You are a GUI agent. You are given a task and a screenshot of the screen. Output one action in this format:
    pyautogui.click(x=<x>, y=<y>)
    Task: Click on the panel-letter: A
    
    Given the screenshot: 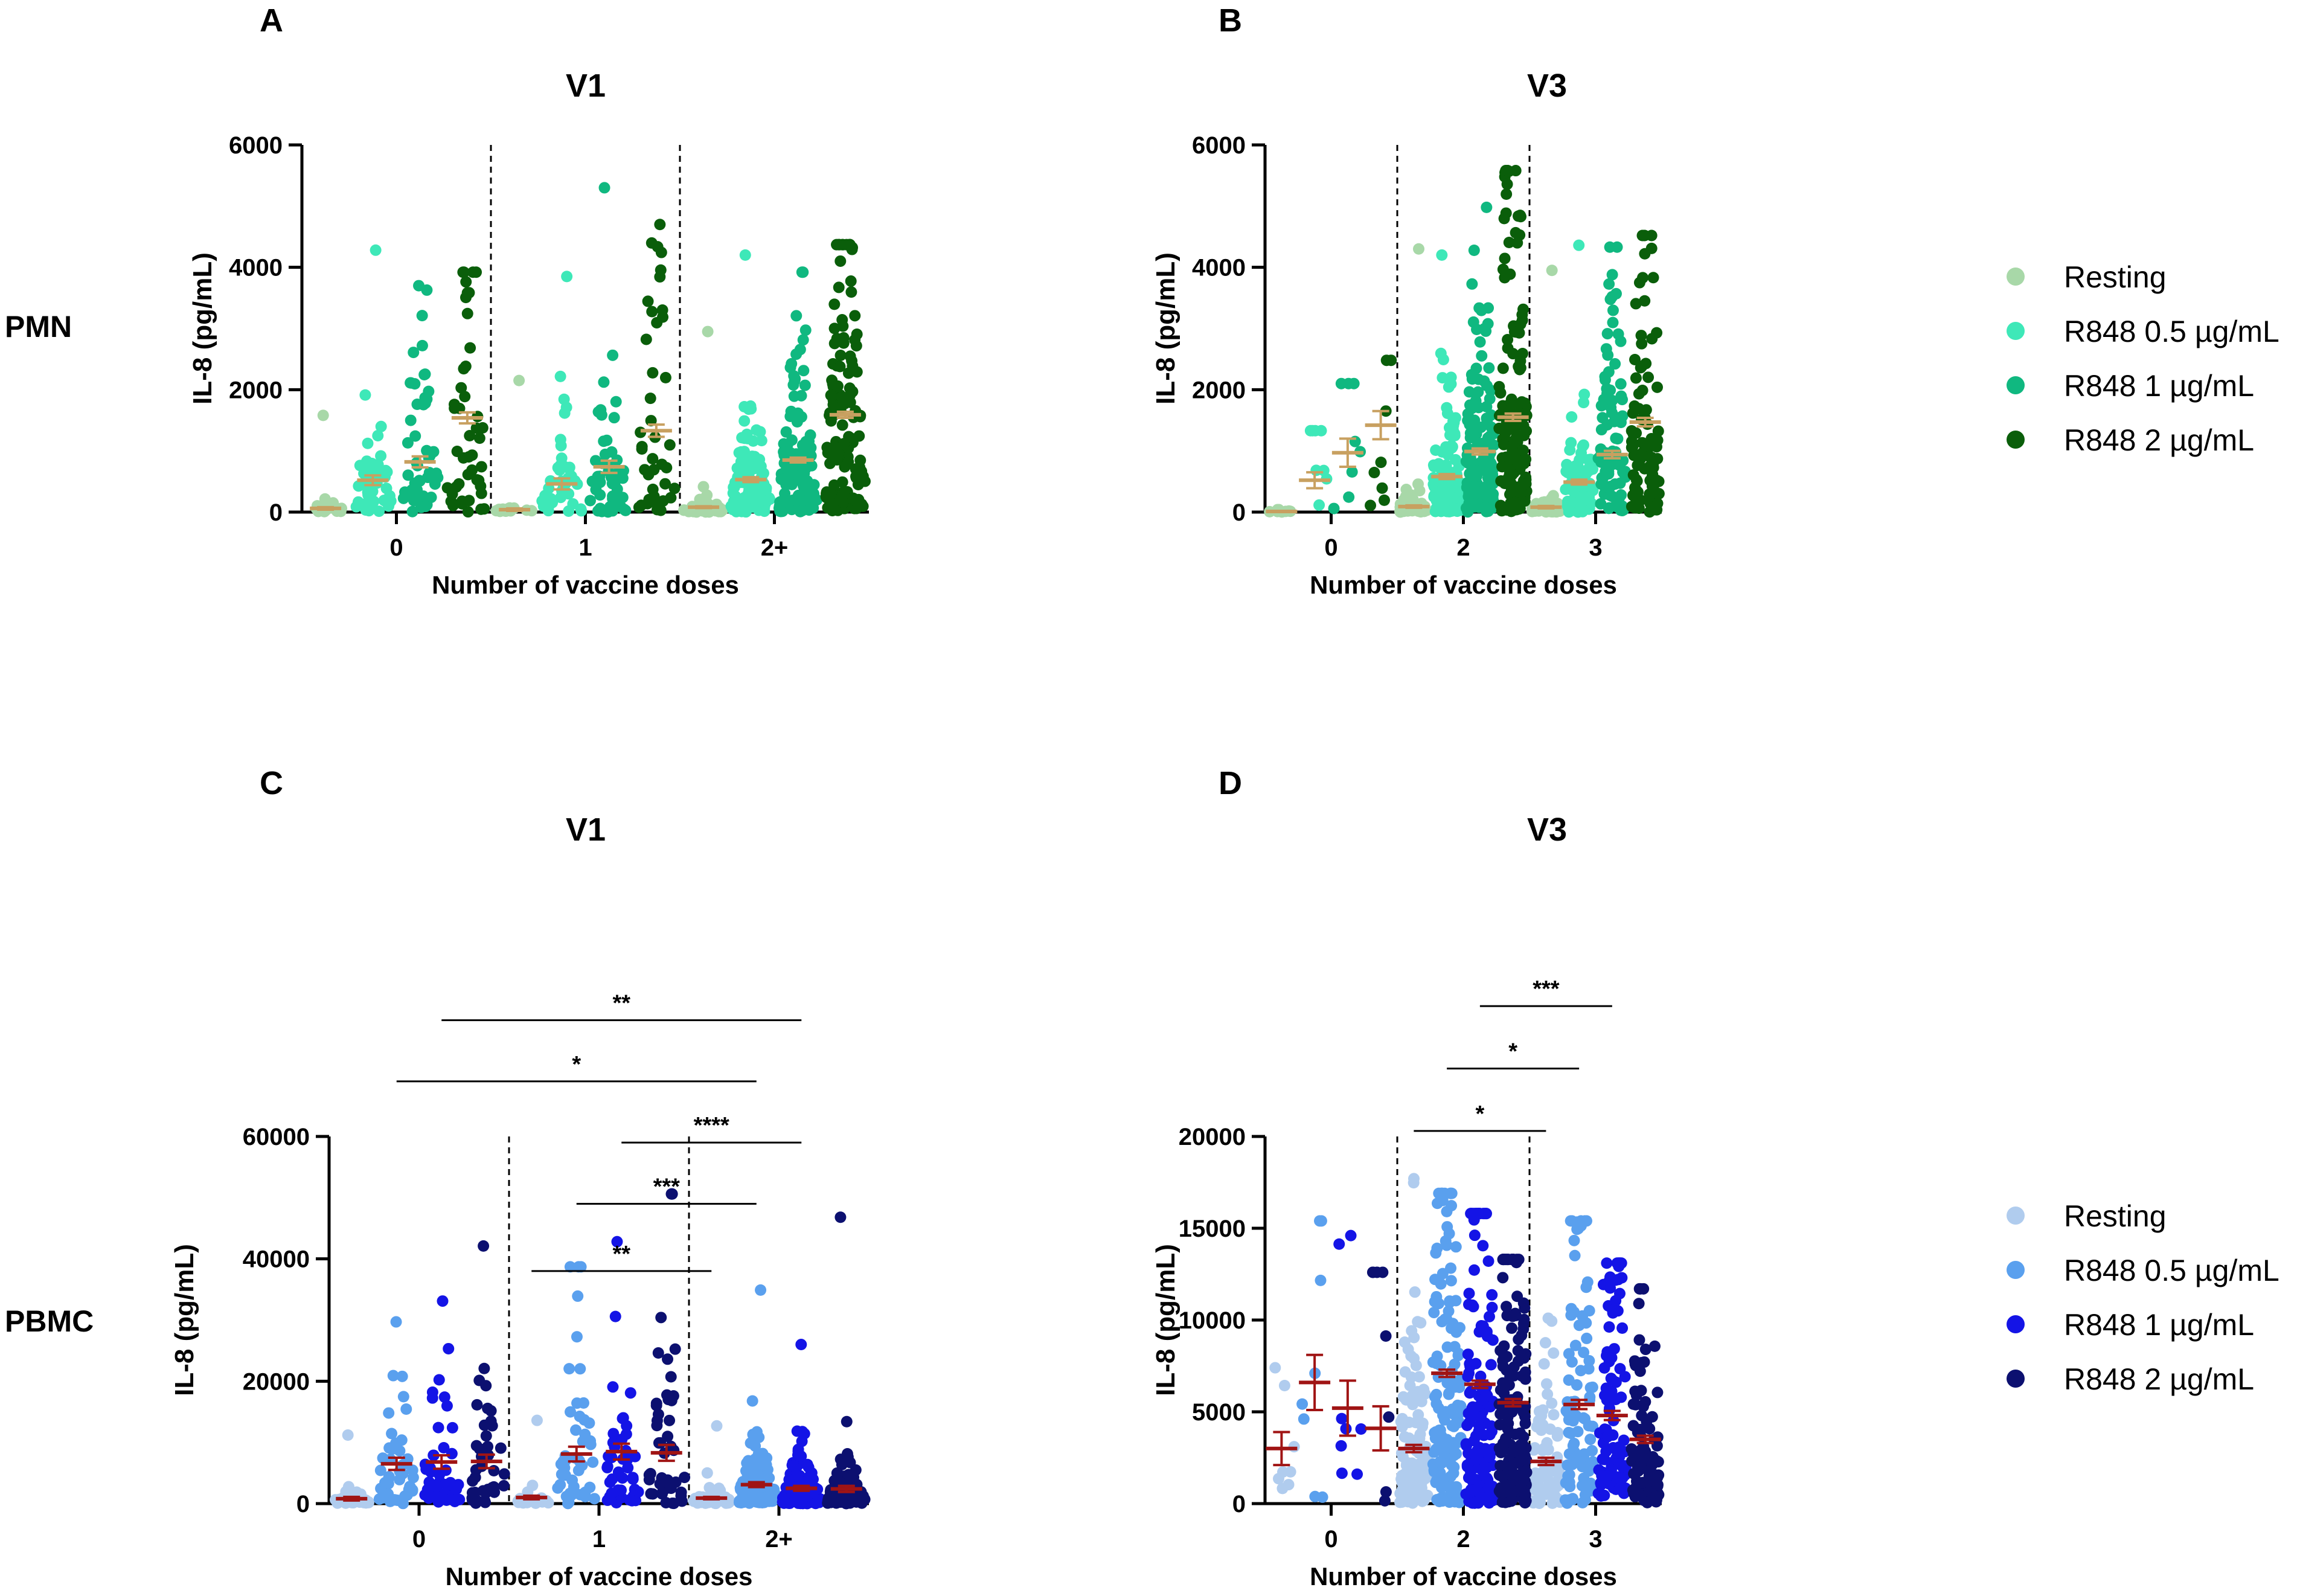 What is the action you would take?
    pyautogui.click(x=271, y=20)
    